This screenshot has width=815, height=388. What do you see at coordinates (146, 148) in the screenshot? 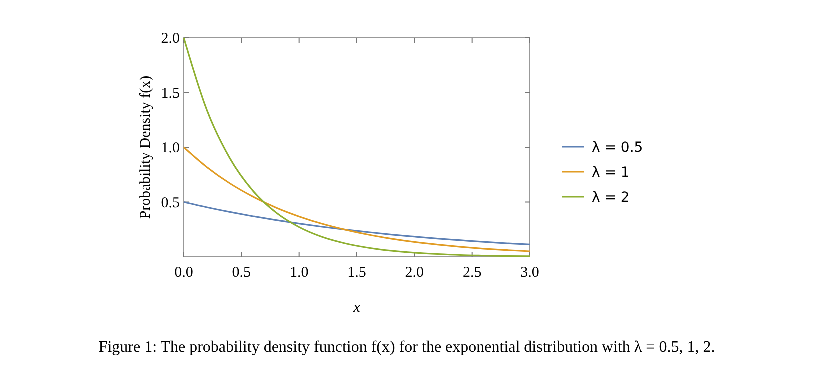
I see `y-axis-title: Probability Density f(x)` at bounding box center [146, 148].